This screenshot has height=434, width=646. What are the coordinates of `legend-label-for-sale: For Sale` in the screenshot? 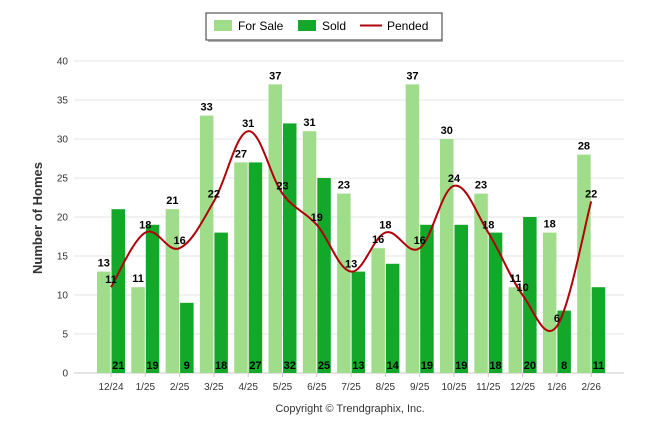 It's located at (261, 26).